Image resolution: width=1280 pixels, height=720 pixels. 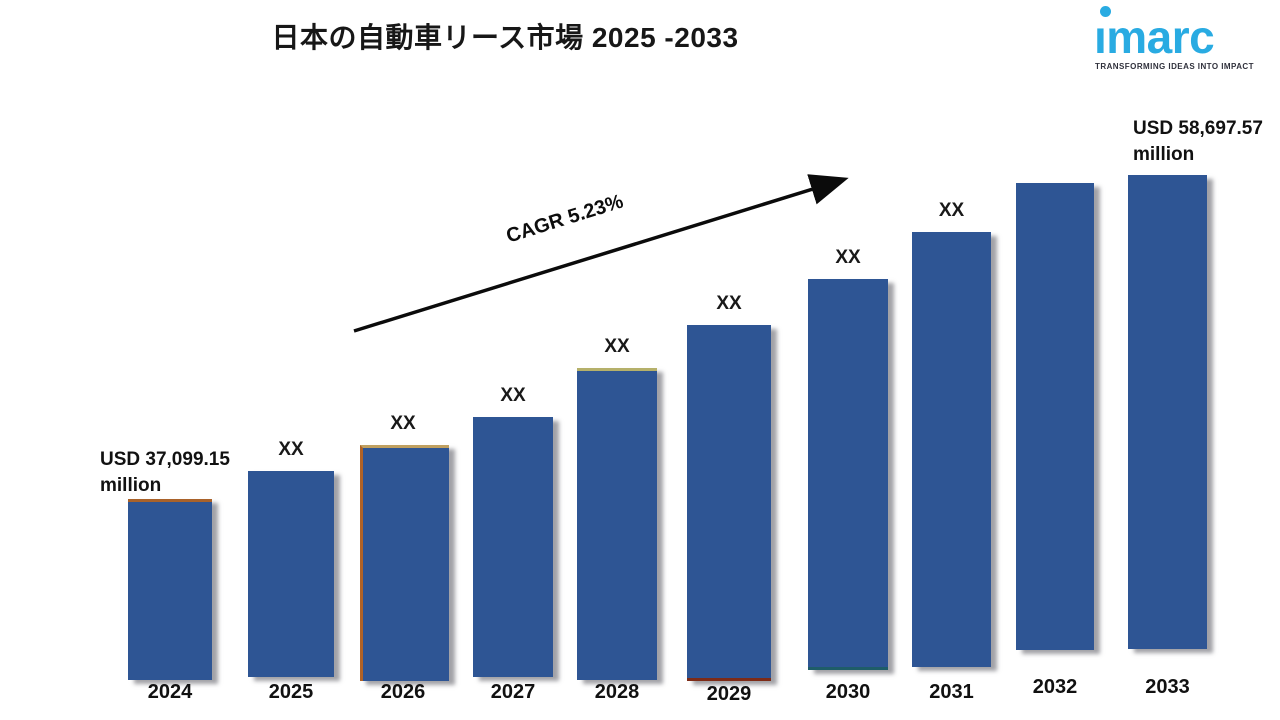 I want to click on bar-2032, so click(x=1055, y=416).